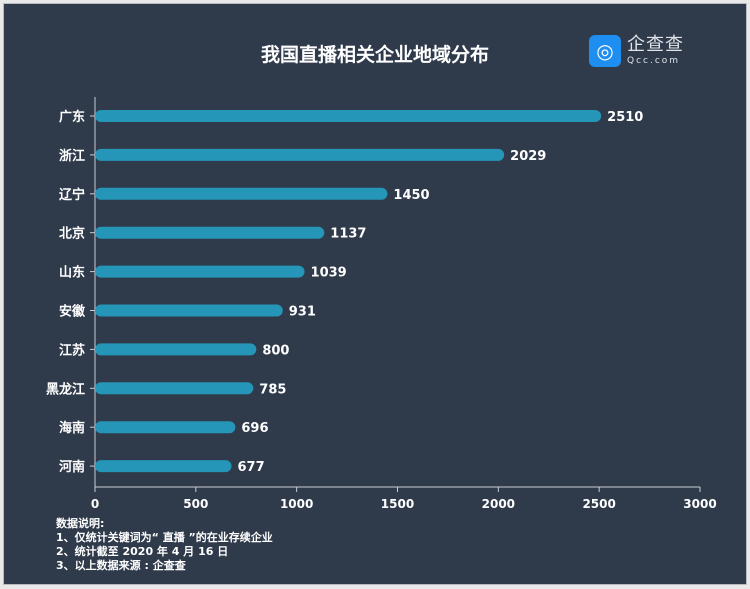 The image size is (750, 589). Describe the element at coordinates (189, 310) in the screenshot. I see `bar-安徽` at that location.